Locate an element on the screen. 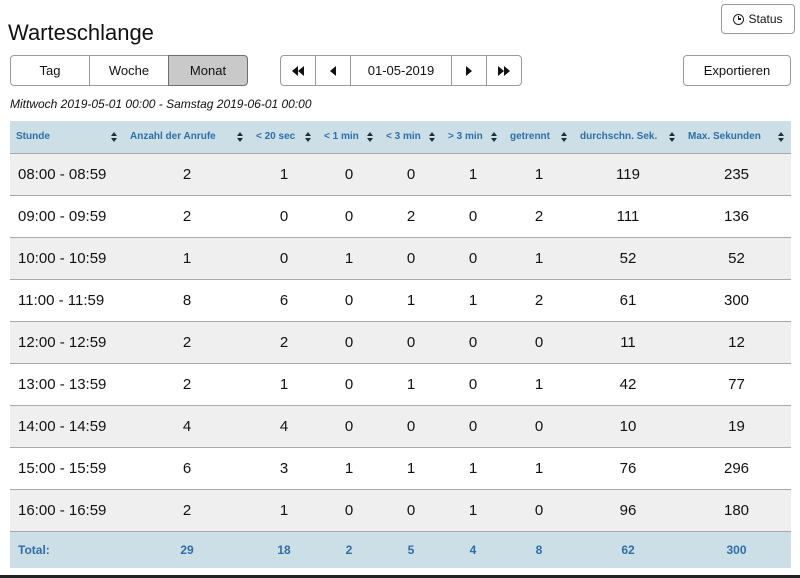 The image size is (800, 578). hour-cell: 12:00 - 12:59 is located at coordinates (67, 341).